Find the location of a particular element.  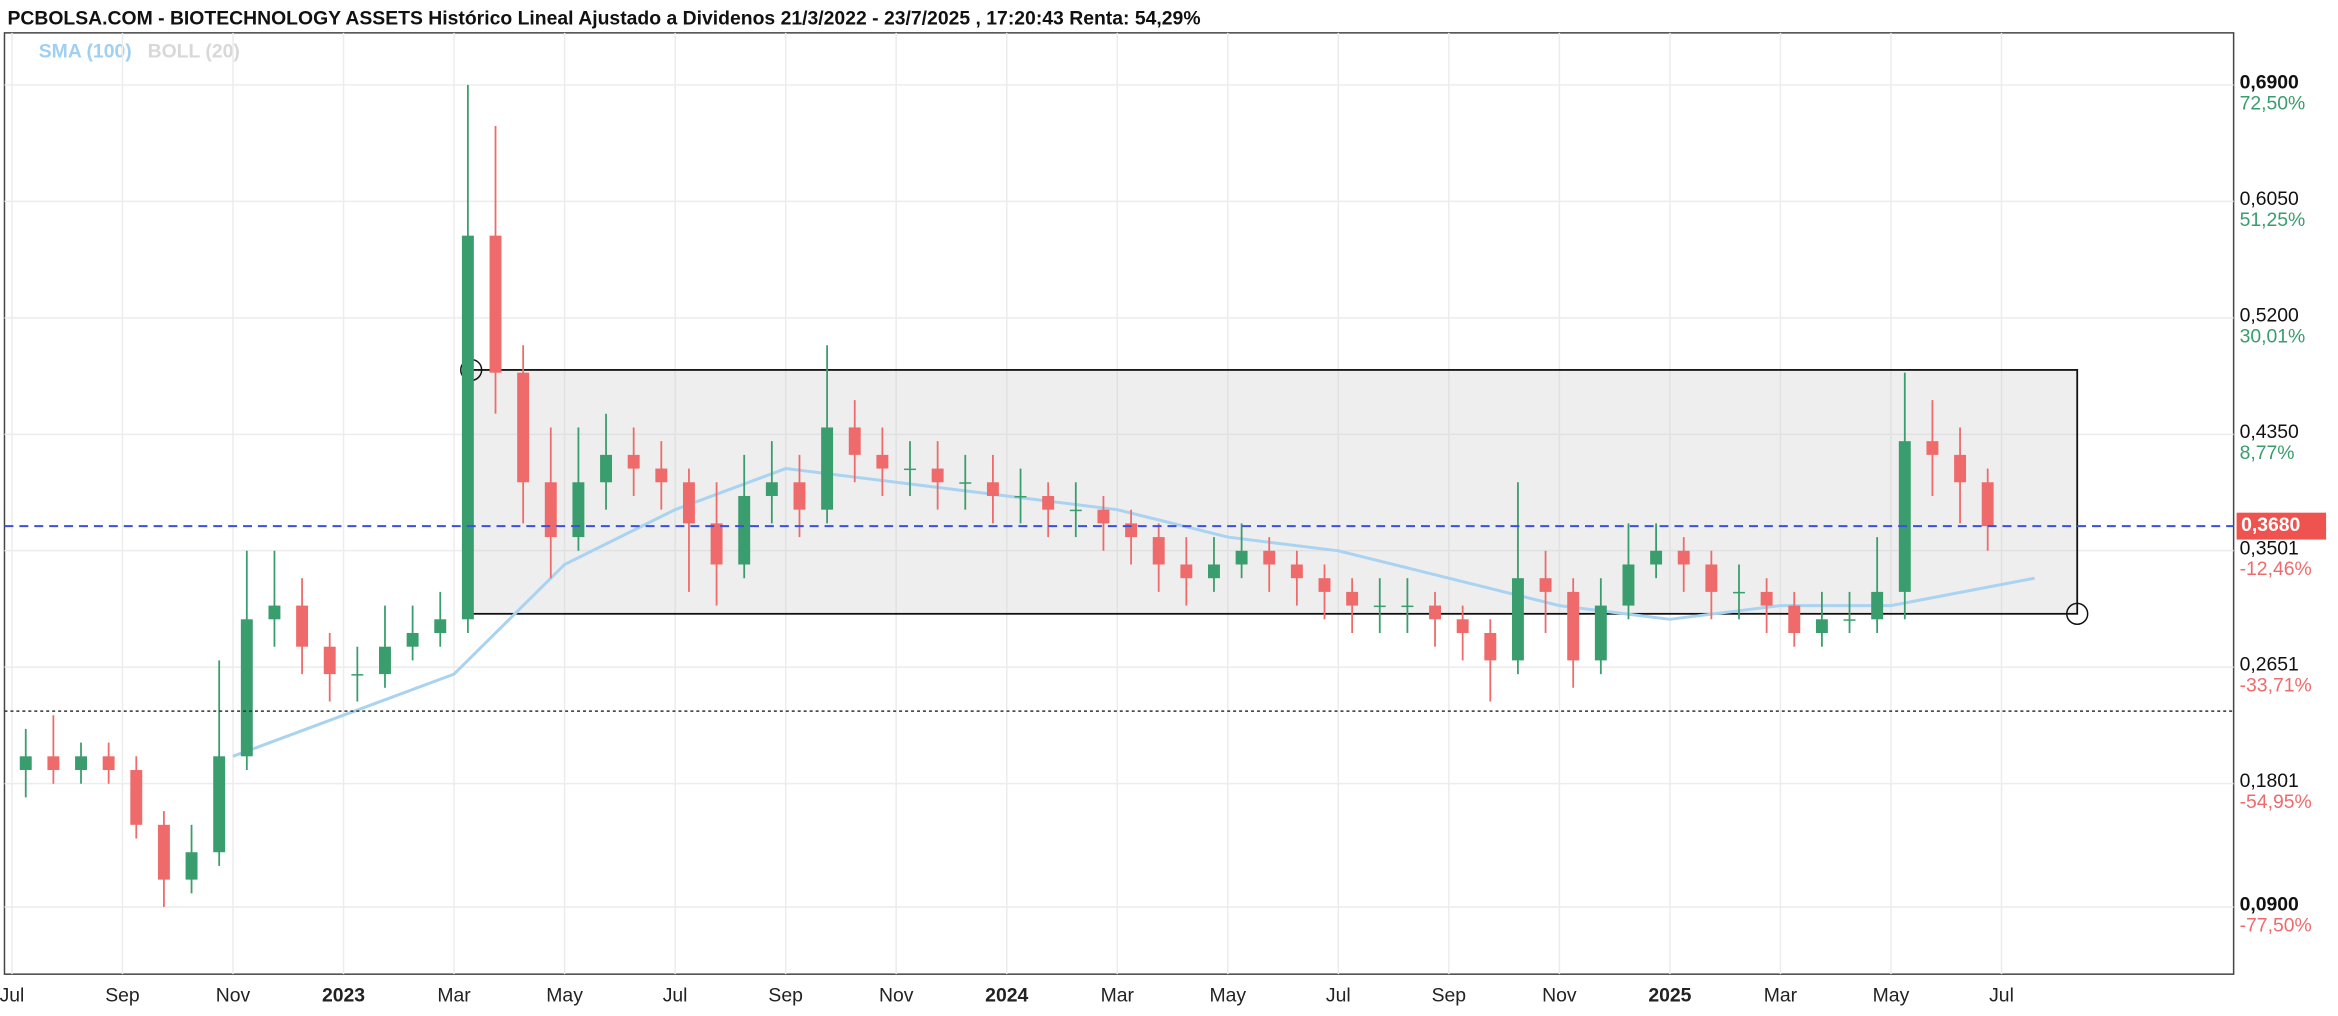

y-percent-label: 72,50% is located at coordinates (2273, 103).